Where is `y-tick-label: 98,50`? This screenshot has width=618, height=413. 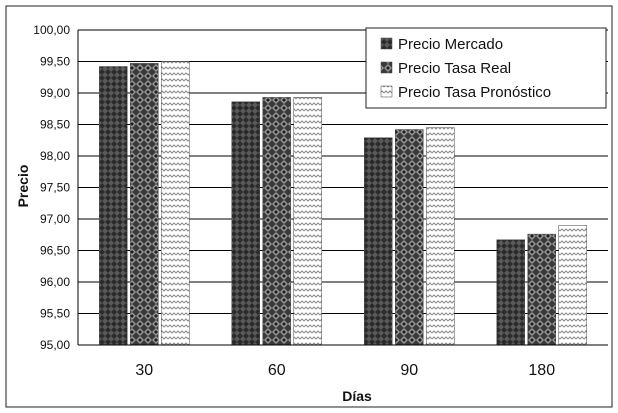 y-tick-label: 98,50 is located at coordinates (55, 125).